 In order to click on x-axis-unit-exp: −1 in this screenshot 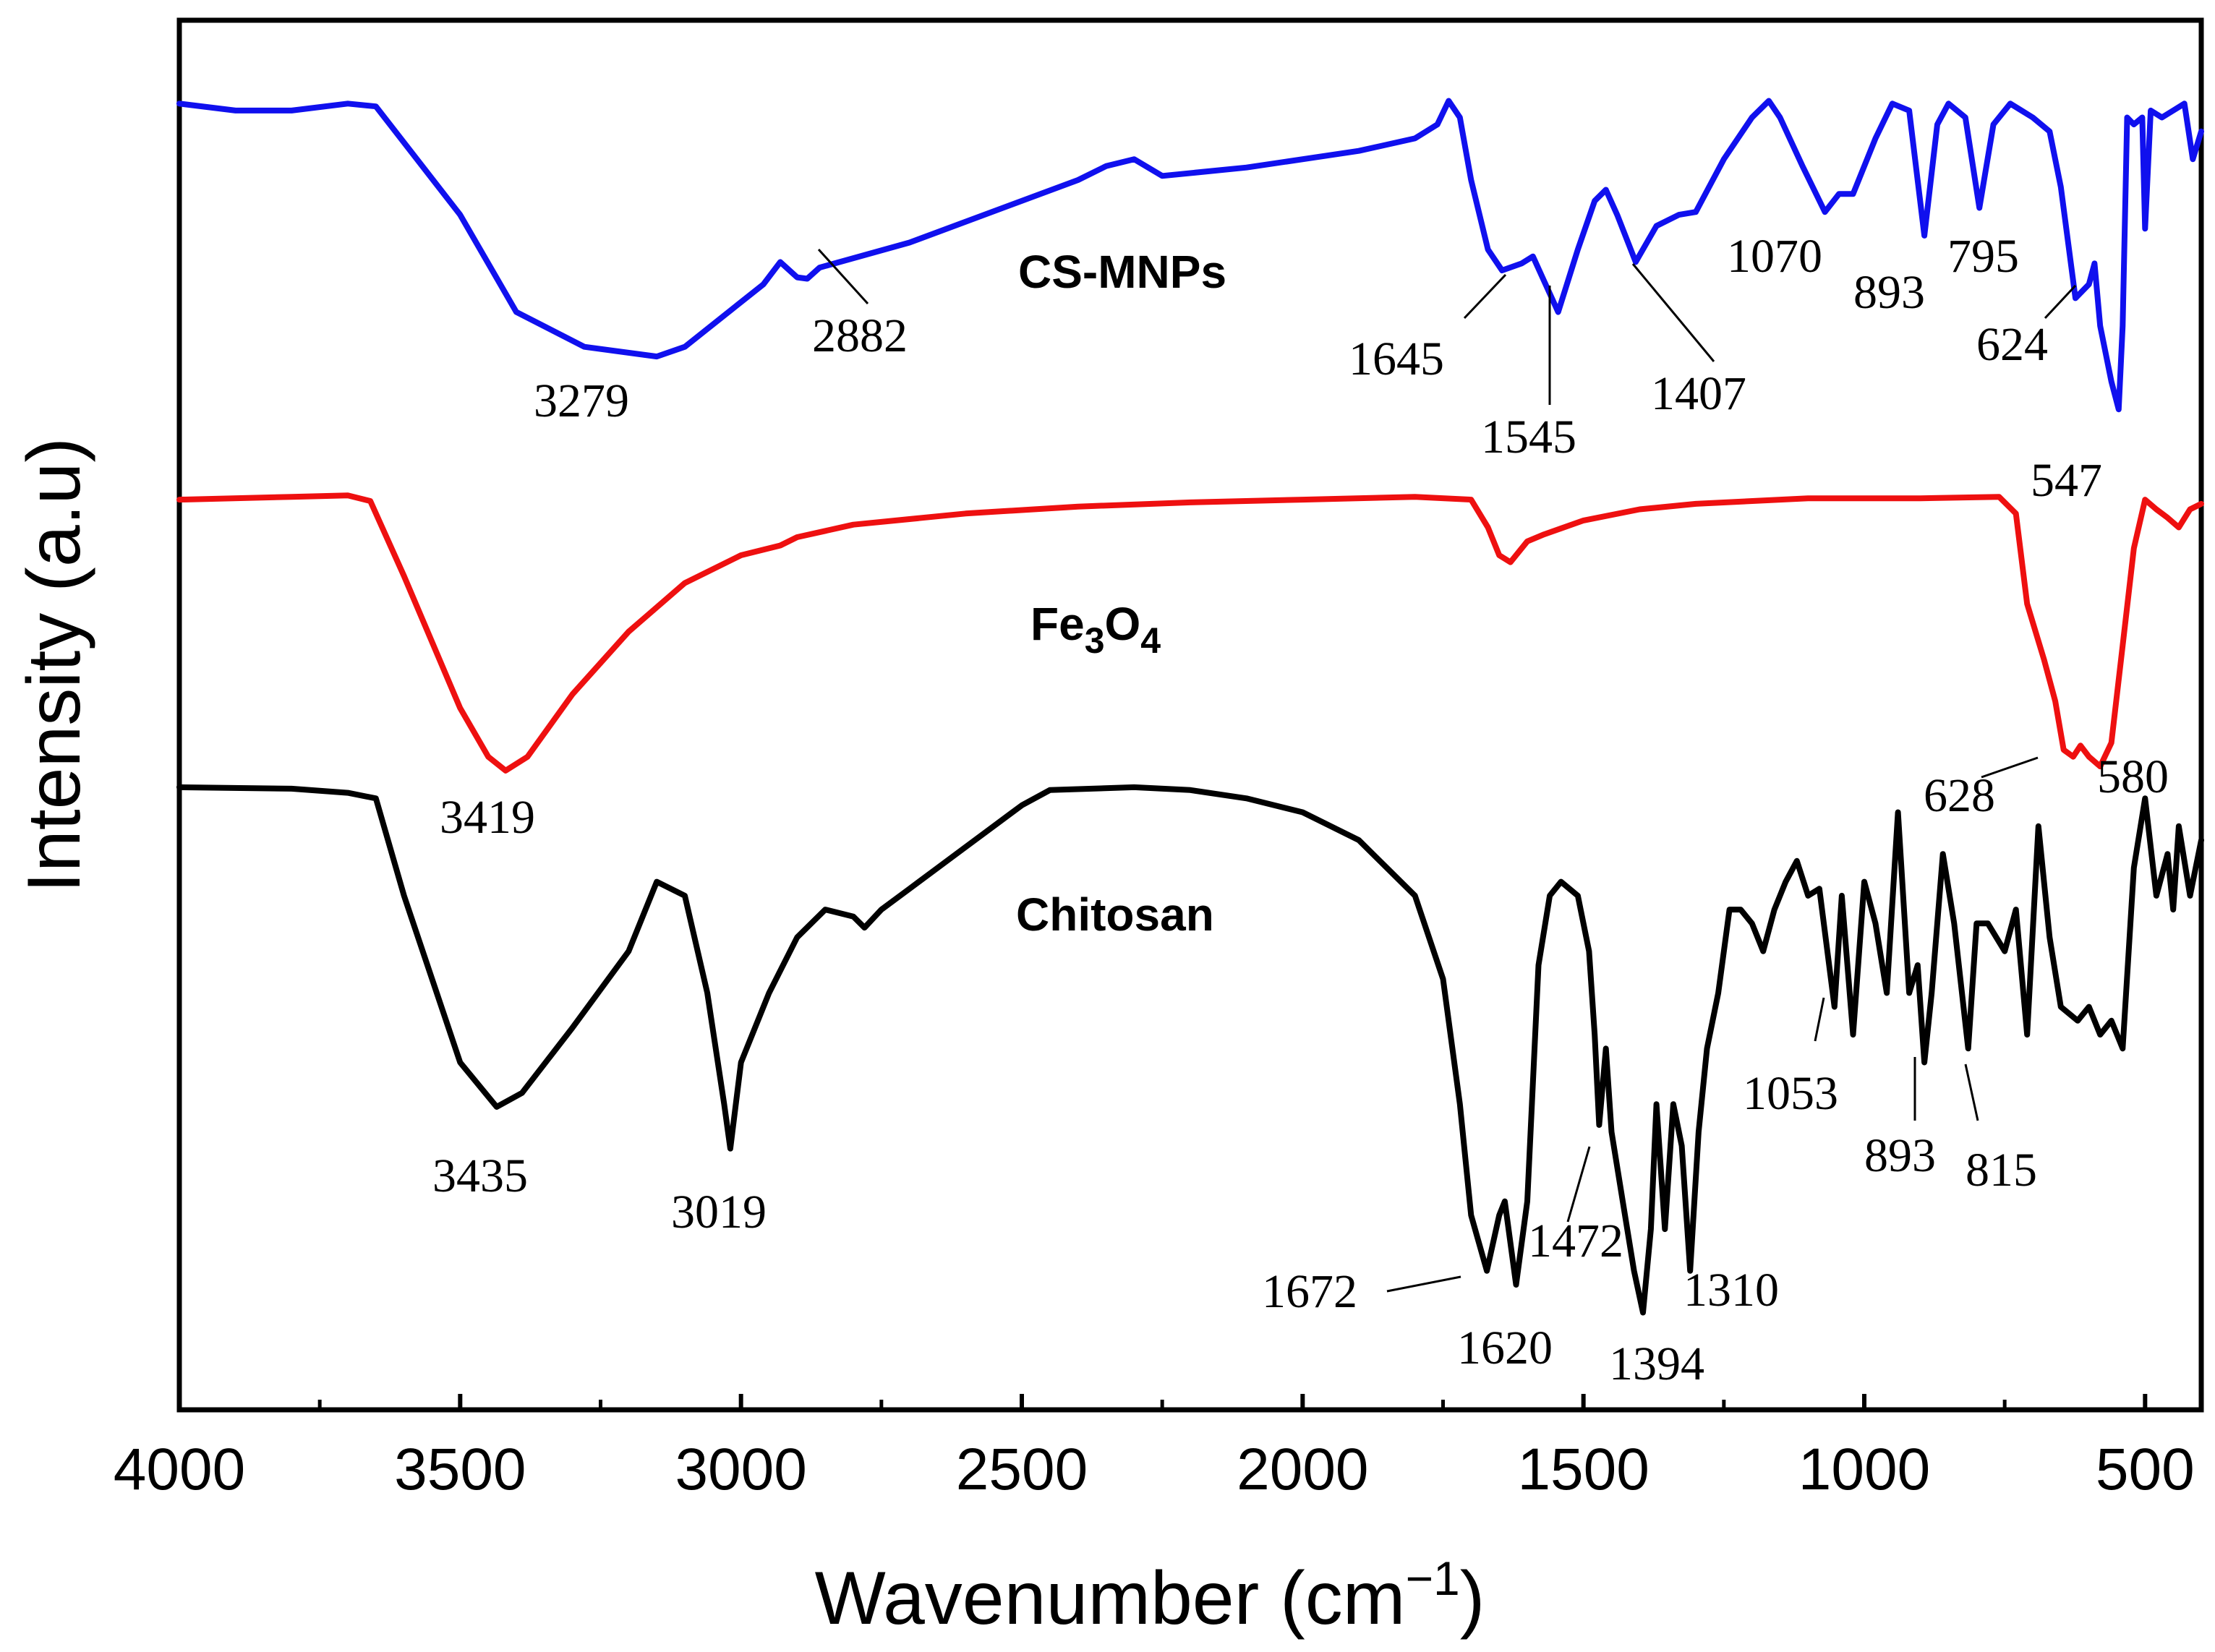, I will do `click(1432, 1578)`.